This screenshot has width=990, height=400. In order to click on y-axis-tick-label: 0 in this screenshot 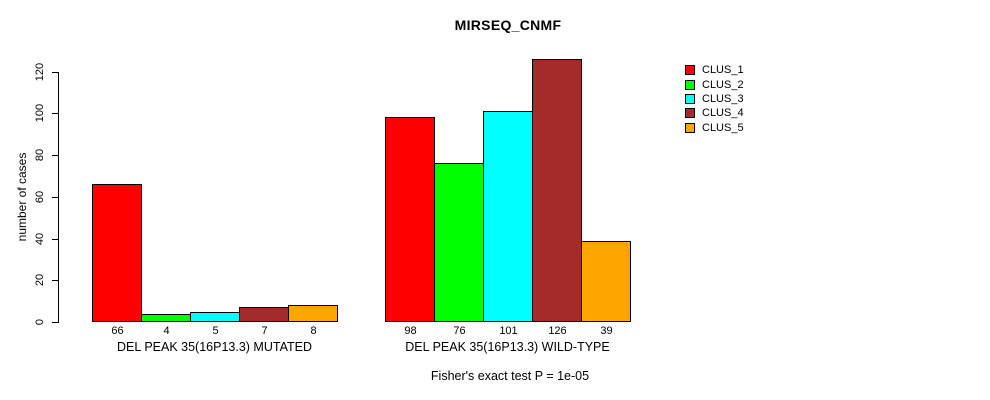, I will do `click(40, 322)`.